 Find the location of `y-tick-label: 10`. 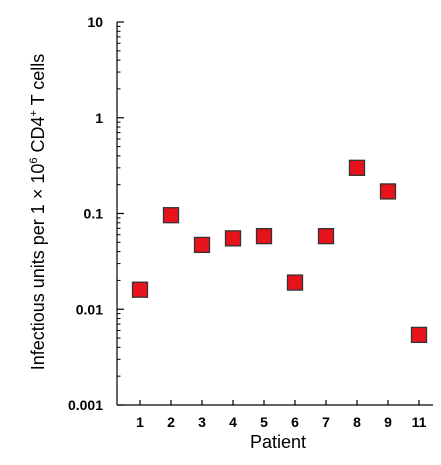

y-tick-label: 10 is located at coordinates (95, 22).